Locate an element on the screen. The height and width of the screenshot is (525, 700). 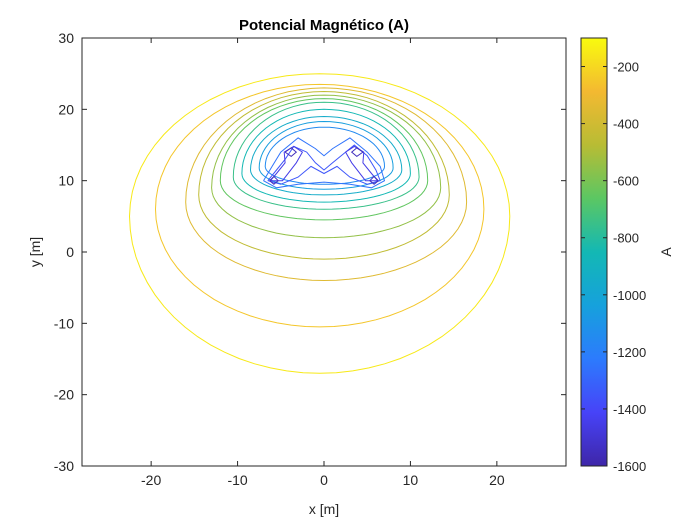
colorbar-tick-label: -800 is located at coordinates (626, 238).